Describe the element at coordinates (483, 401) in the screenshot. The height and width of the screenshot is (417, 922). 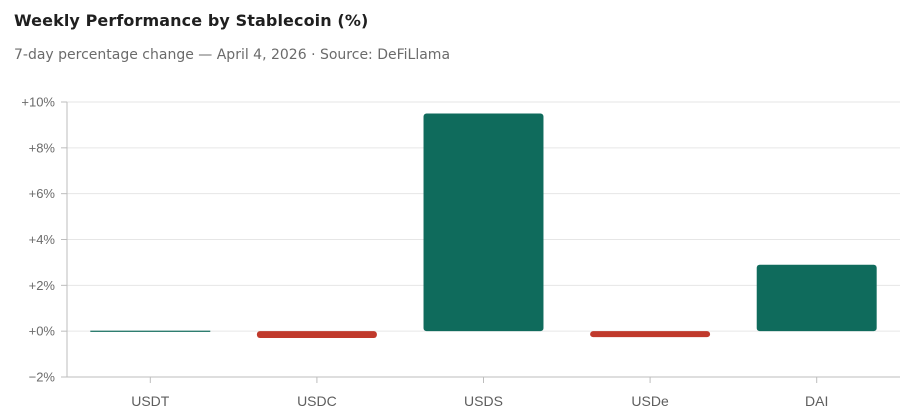
I see `x-tick-label-usds: USDS` at that location.